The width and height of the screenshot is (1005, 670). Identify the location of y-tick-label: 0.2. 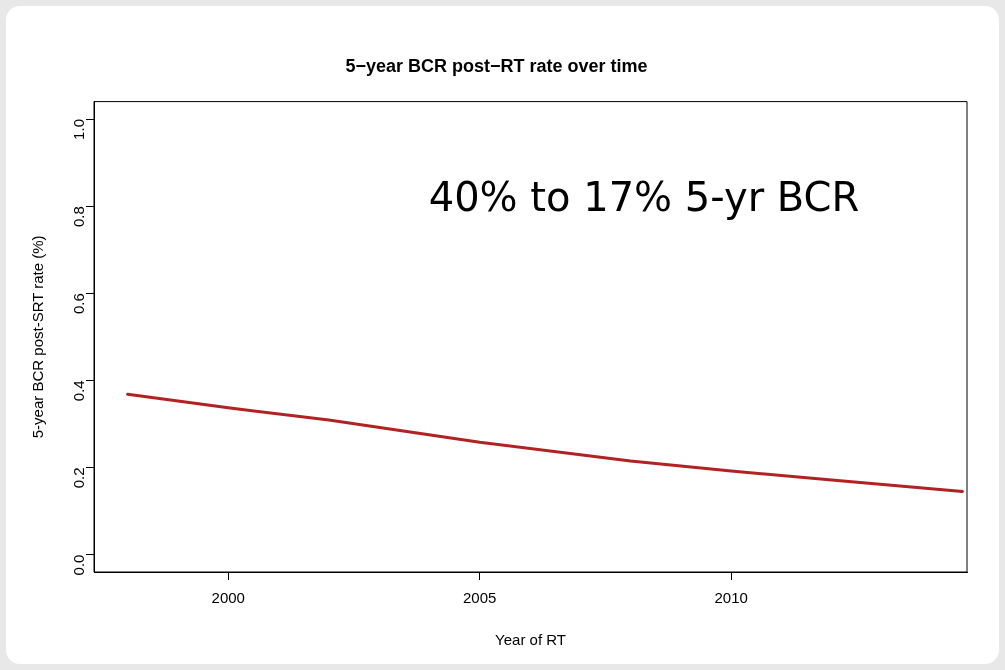
(79, 478).